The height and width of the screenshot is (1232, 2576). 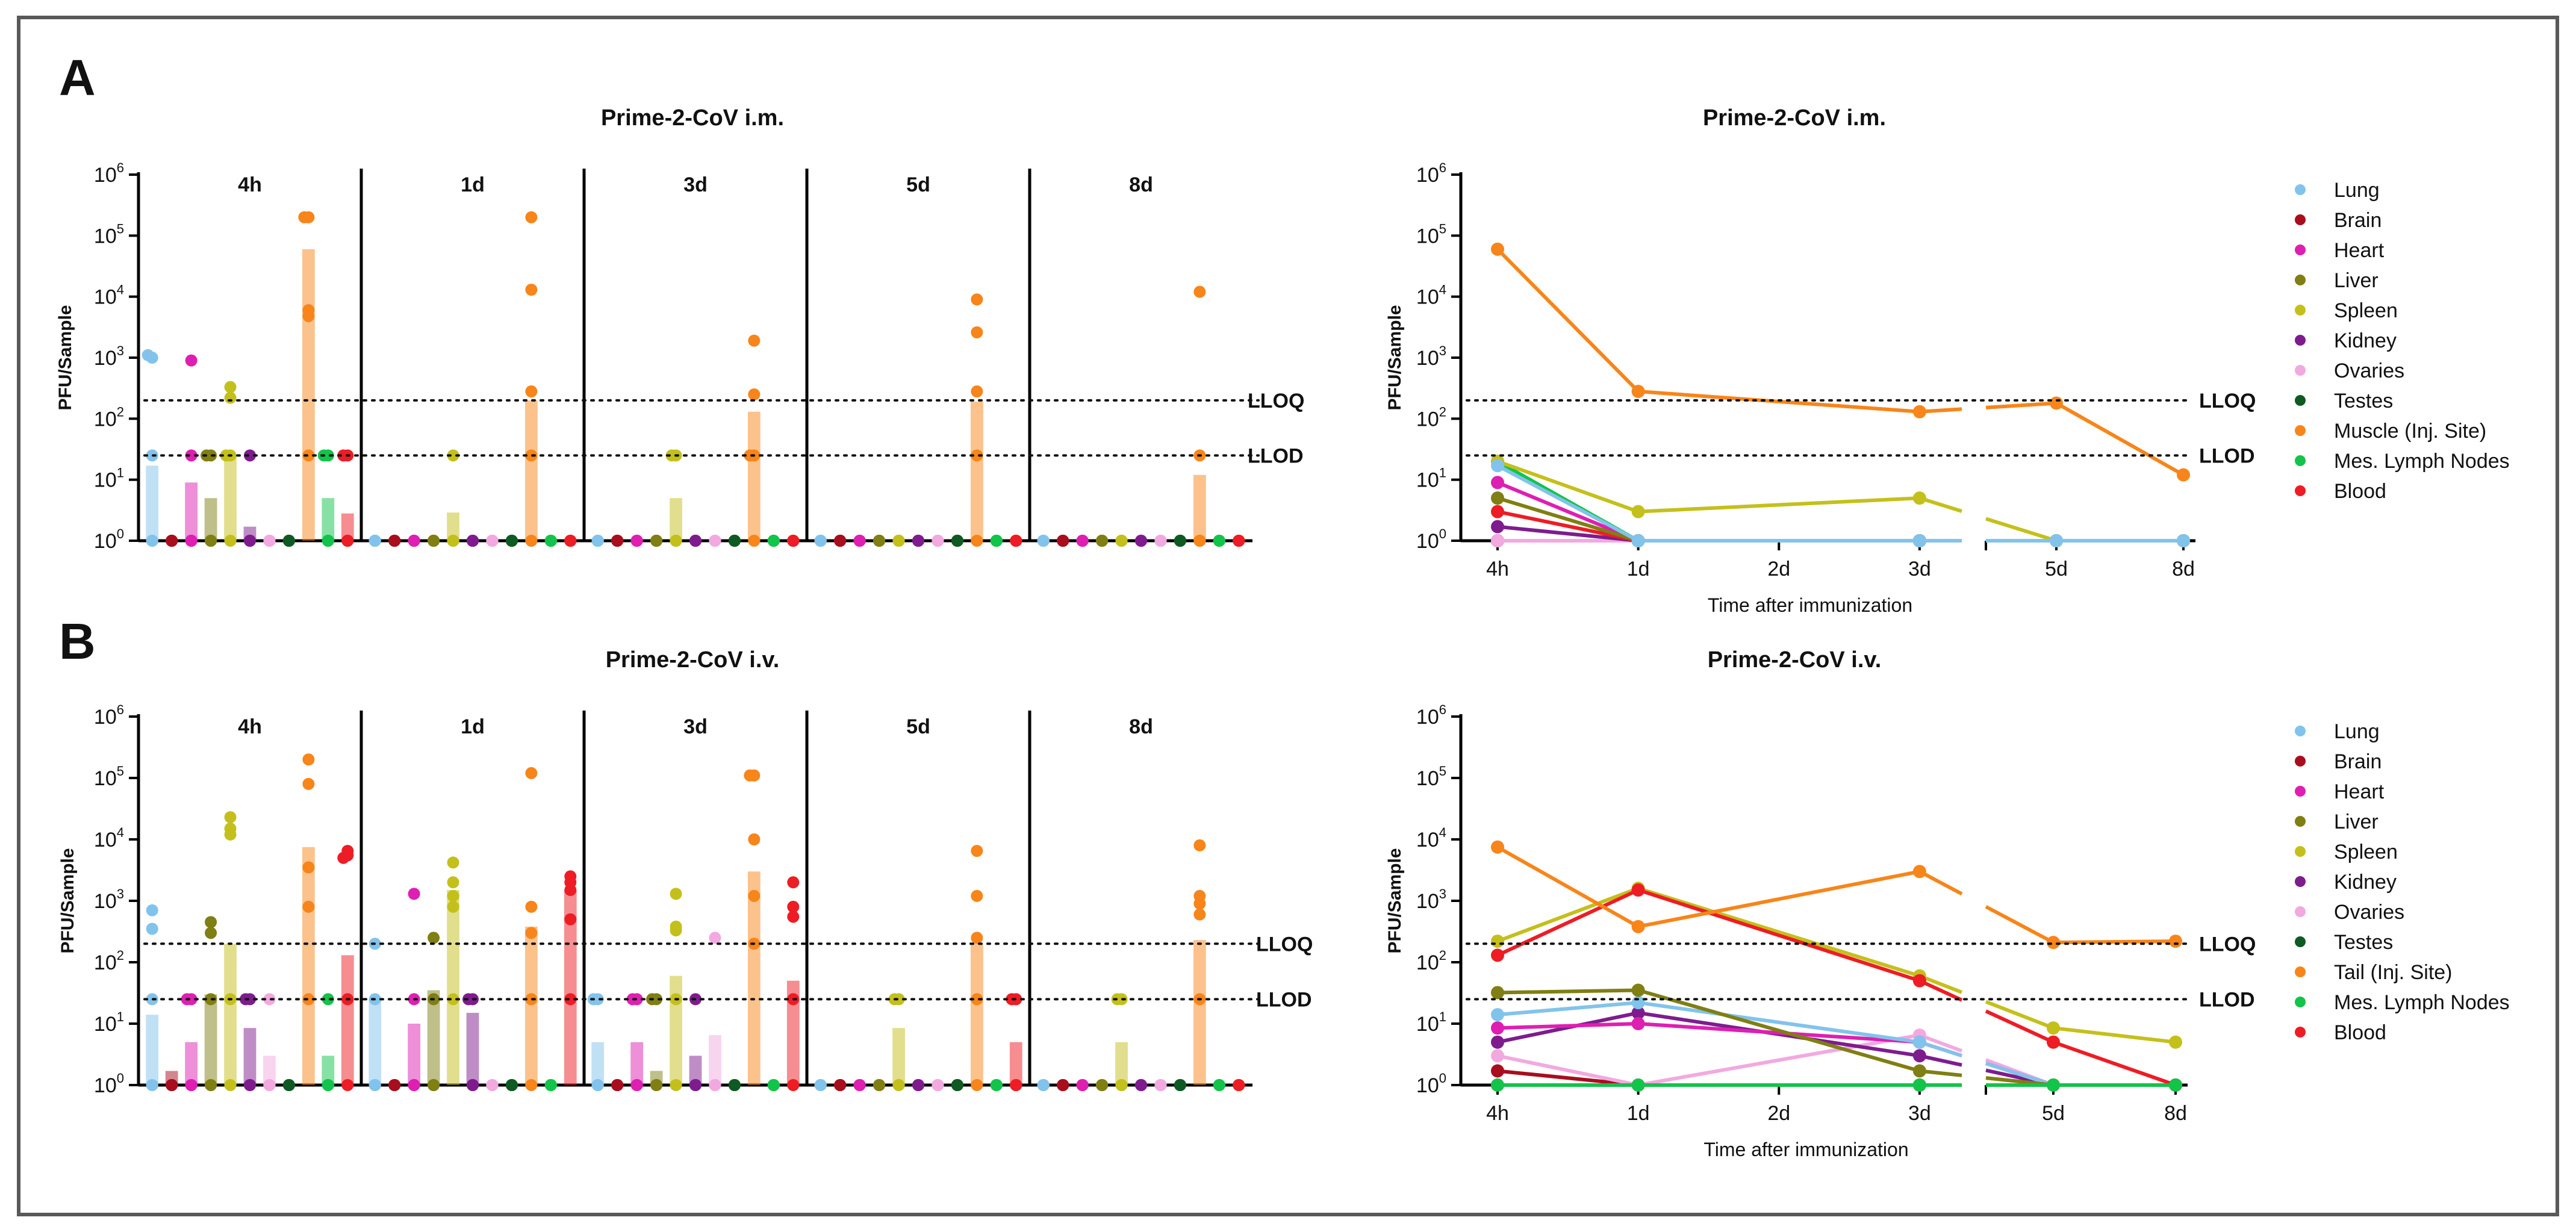 What do you see at coordinates (1730, 533) in the screenshot?
I see `series-line-kidney` at bounding box center [1730, 533].